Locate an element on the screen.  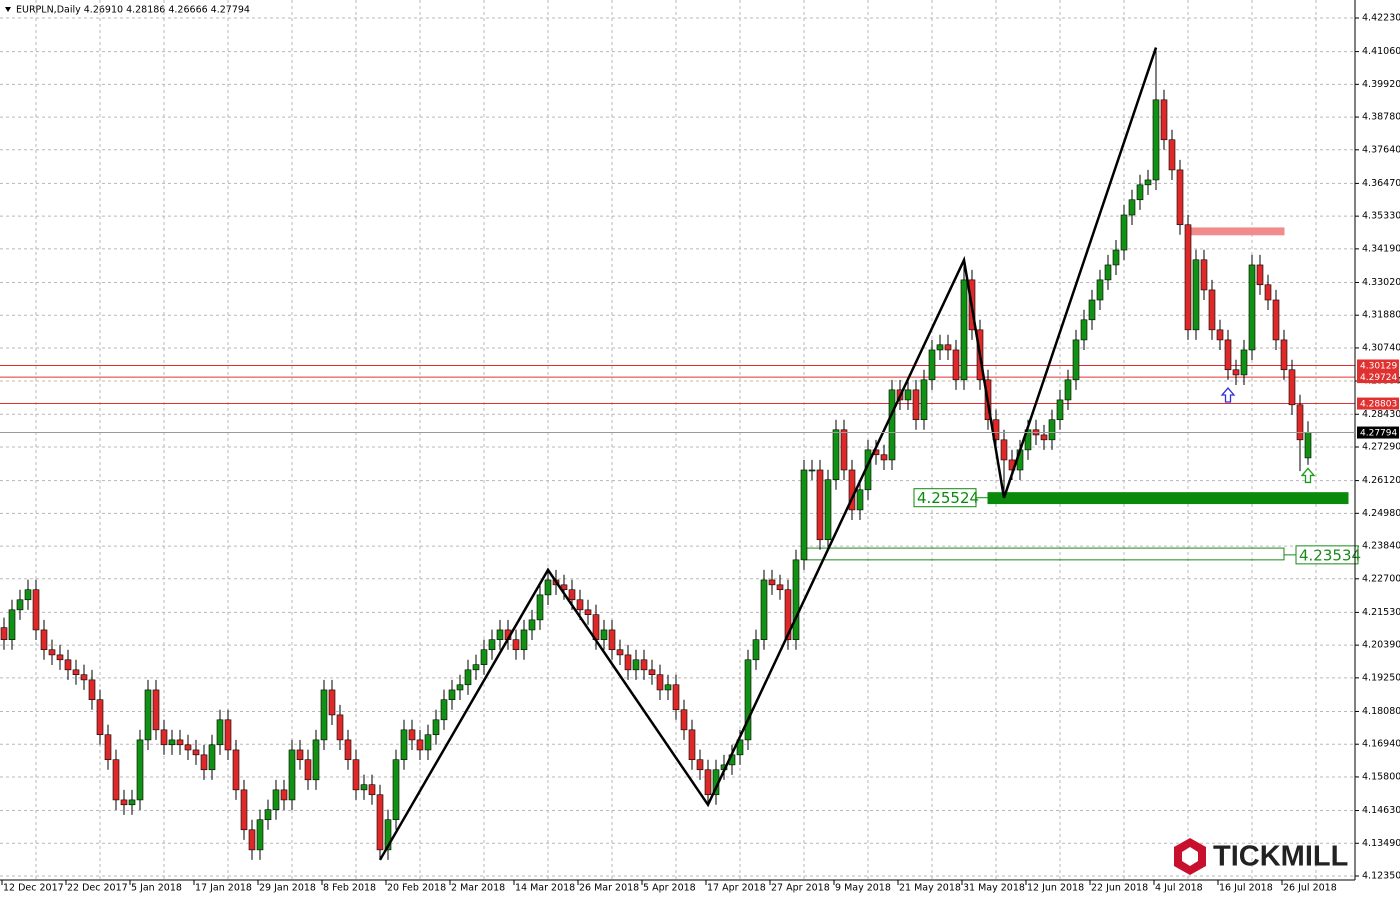
signal-arrow is located at coordinates (1228, 395).